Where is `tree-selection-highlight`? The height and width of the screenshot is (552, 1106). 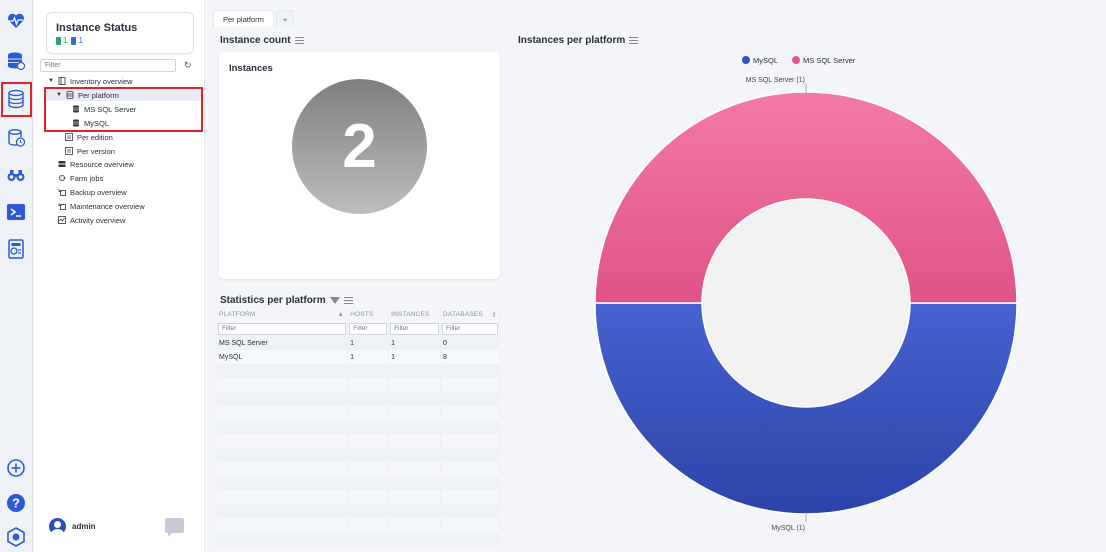
tree-selection-highlight is located at coordinates (123, 109).